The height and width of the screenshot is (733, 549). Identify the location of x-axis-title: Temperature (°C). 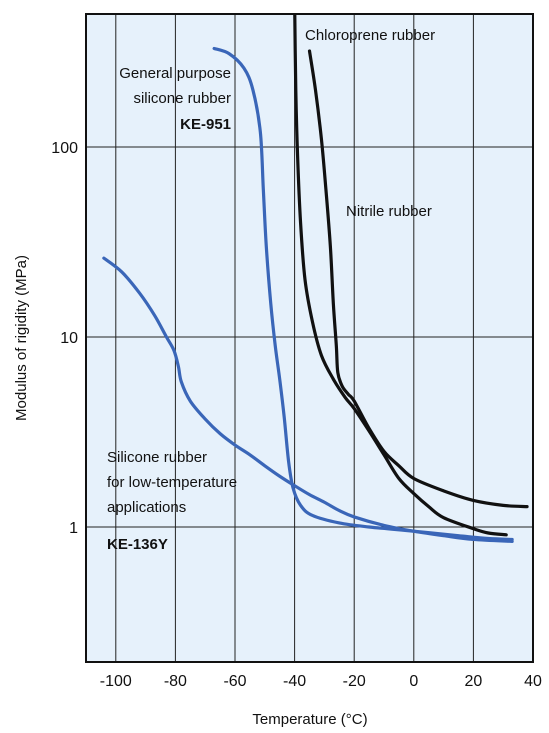
(309, 719).